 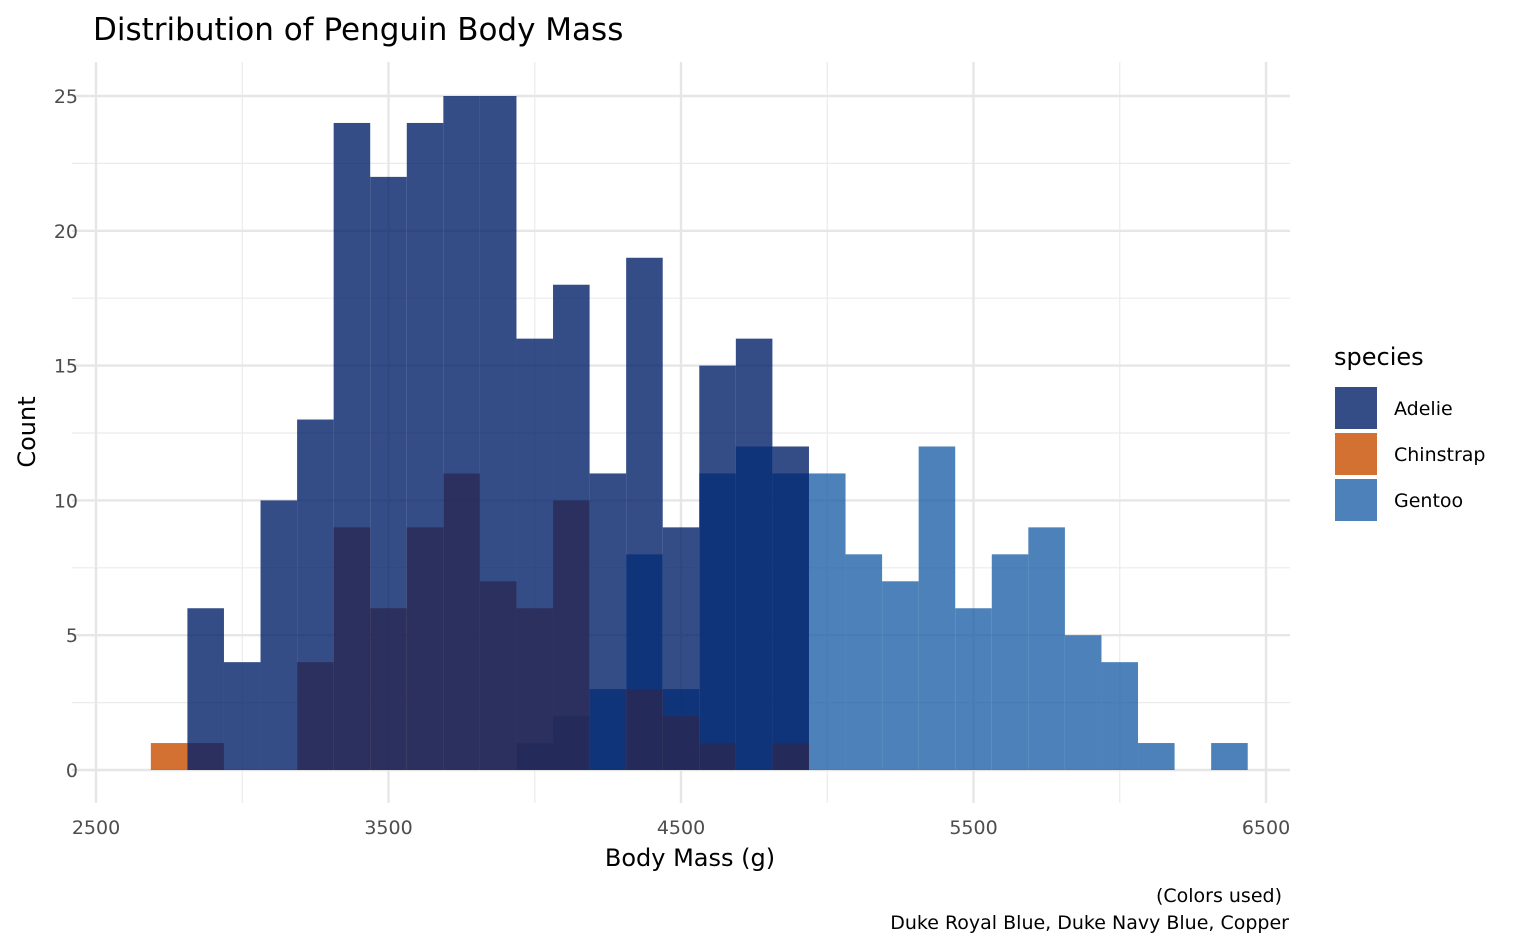 I want to click on legend-label-gentoo: Gentoo, so click(x=1428, y=501).